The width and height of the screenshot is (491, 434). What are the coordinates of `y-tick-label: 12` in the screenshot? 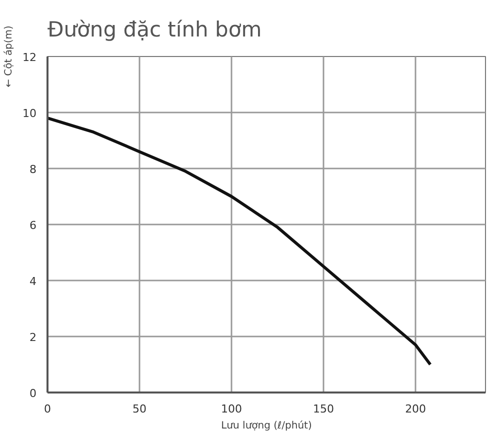 It's located at (29, 57).